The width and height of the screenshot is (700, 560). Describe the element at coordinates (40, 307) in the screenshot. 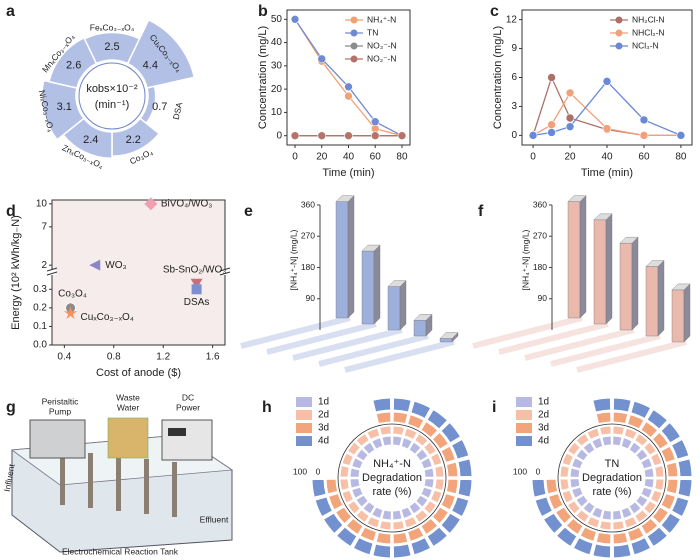

I see `y-tick-label: 0.2` at that location.